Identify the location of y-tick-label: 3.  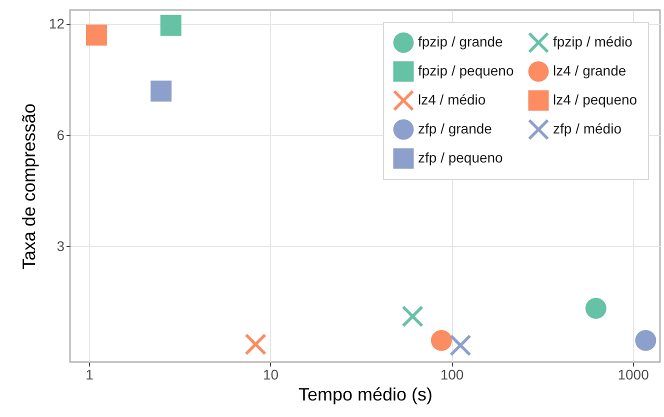
(60, 246).